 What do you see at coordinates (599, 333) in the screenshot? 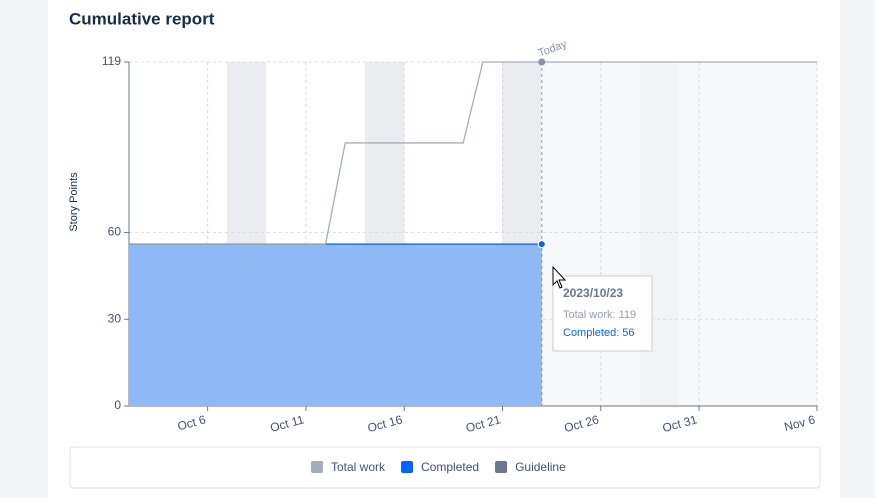
I see `tooltip-line: Completed: 56` at bounding box center [599, 333].